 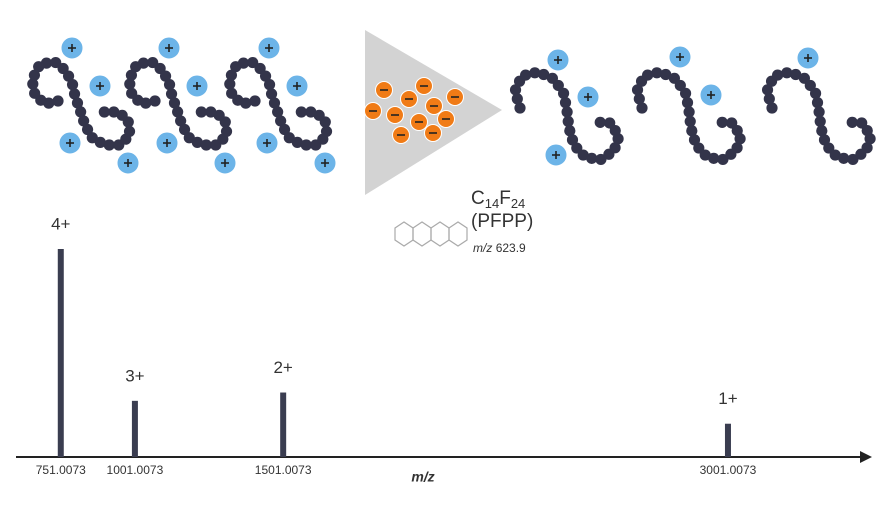 What do you see at coordinates (866, 457) in the screenshot?
I see `axis-arrow` at bounding box center [866, 457].